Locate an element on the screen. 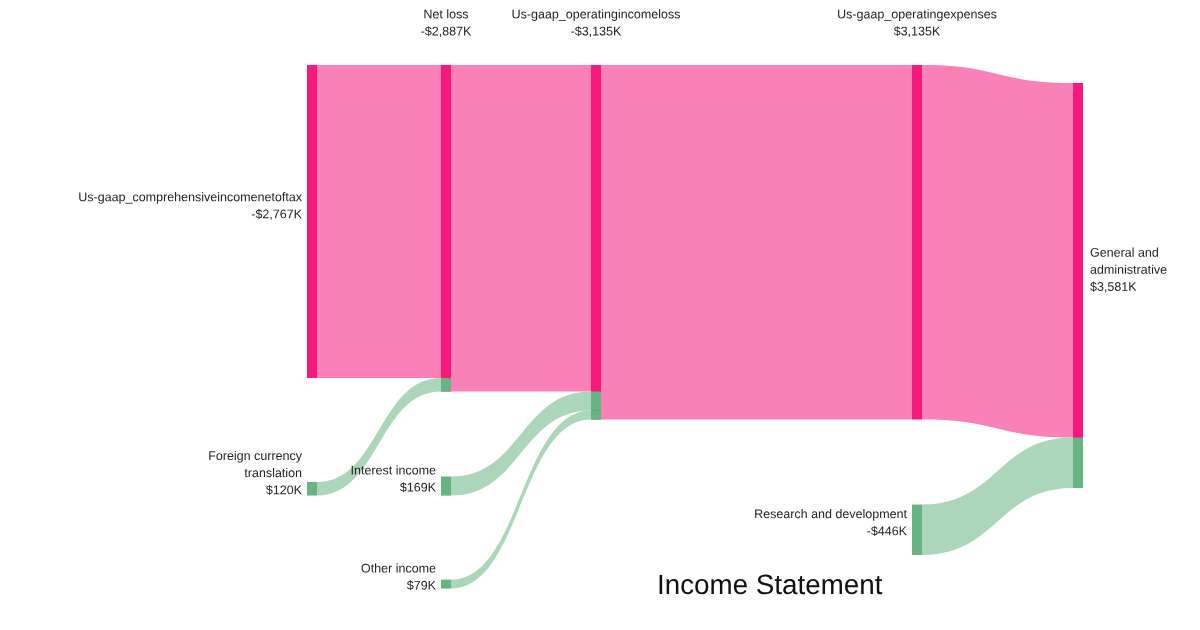 Image resolution: width=1200 pixels, height=630 pixels. category-label: Foreign currency translation is located at coordinates (255, 464).